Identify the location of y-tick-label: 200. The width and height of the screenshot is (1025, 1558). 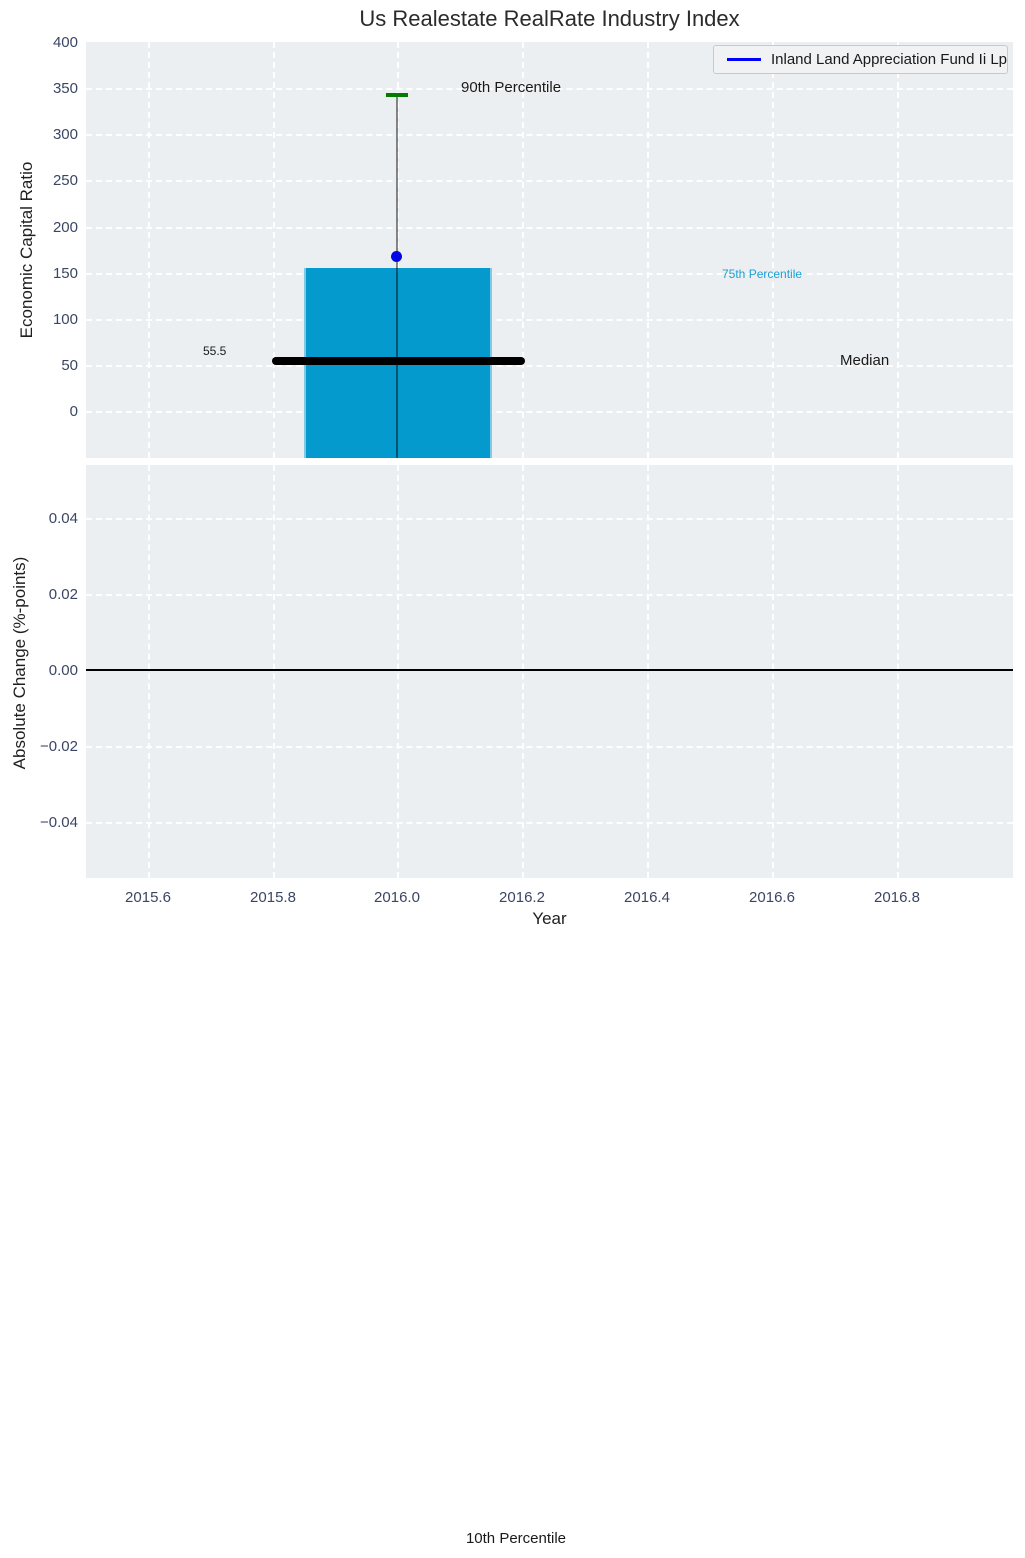
(65, 227).